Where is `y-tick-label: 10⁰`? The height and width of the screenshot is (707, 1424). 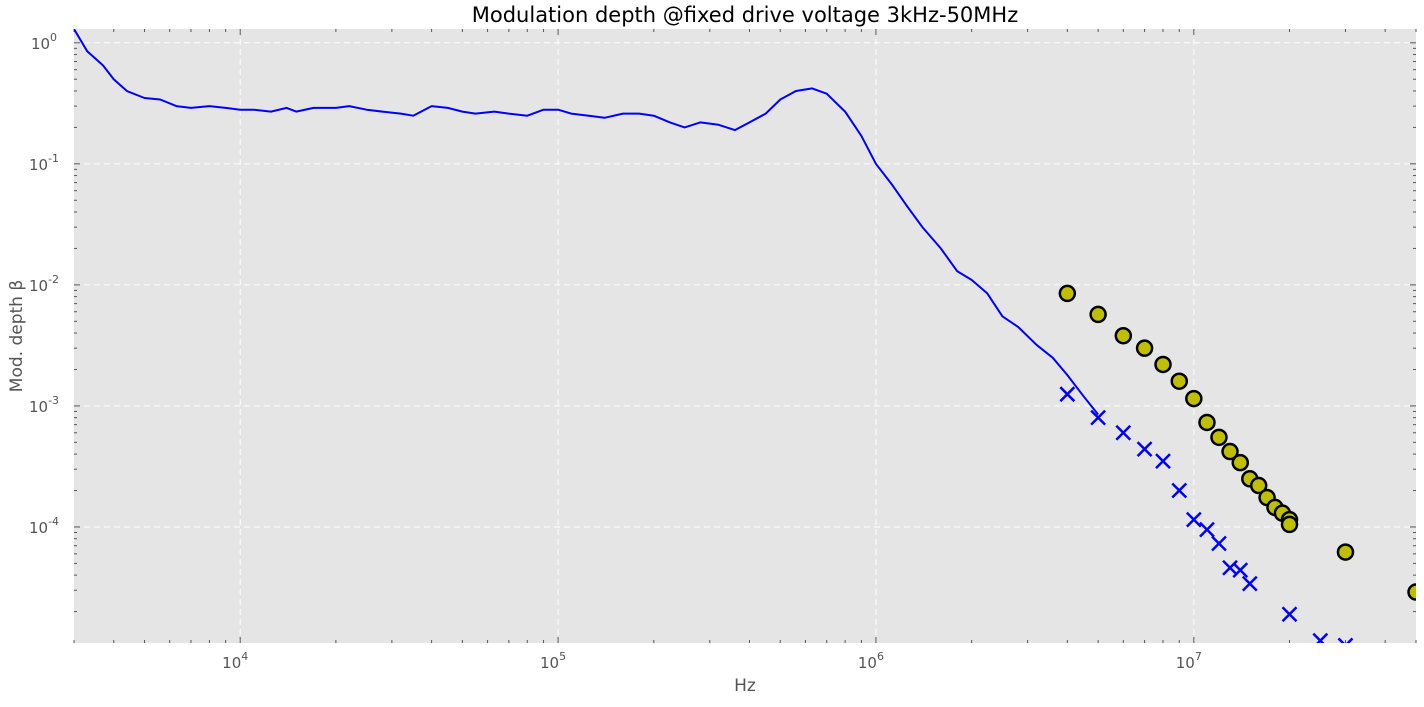 y-tick-label: 10⁰ is located at coordinates (44, 42).